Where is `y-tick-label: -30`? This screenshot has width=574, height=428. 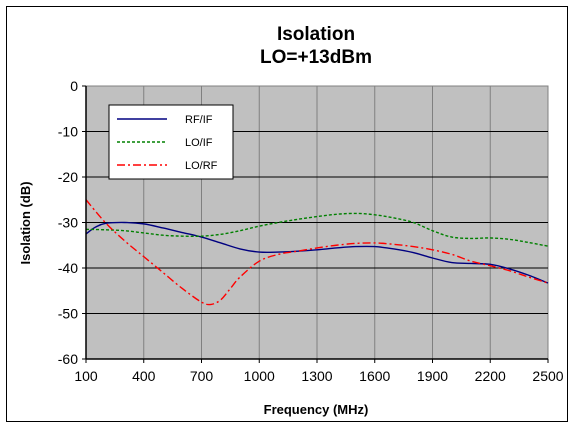
y-tick-label: -30 is located at coordinates (68, 223).